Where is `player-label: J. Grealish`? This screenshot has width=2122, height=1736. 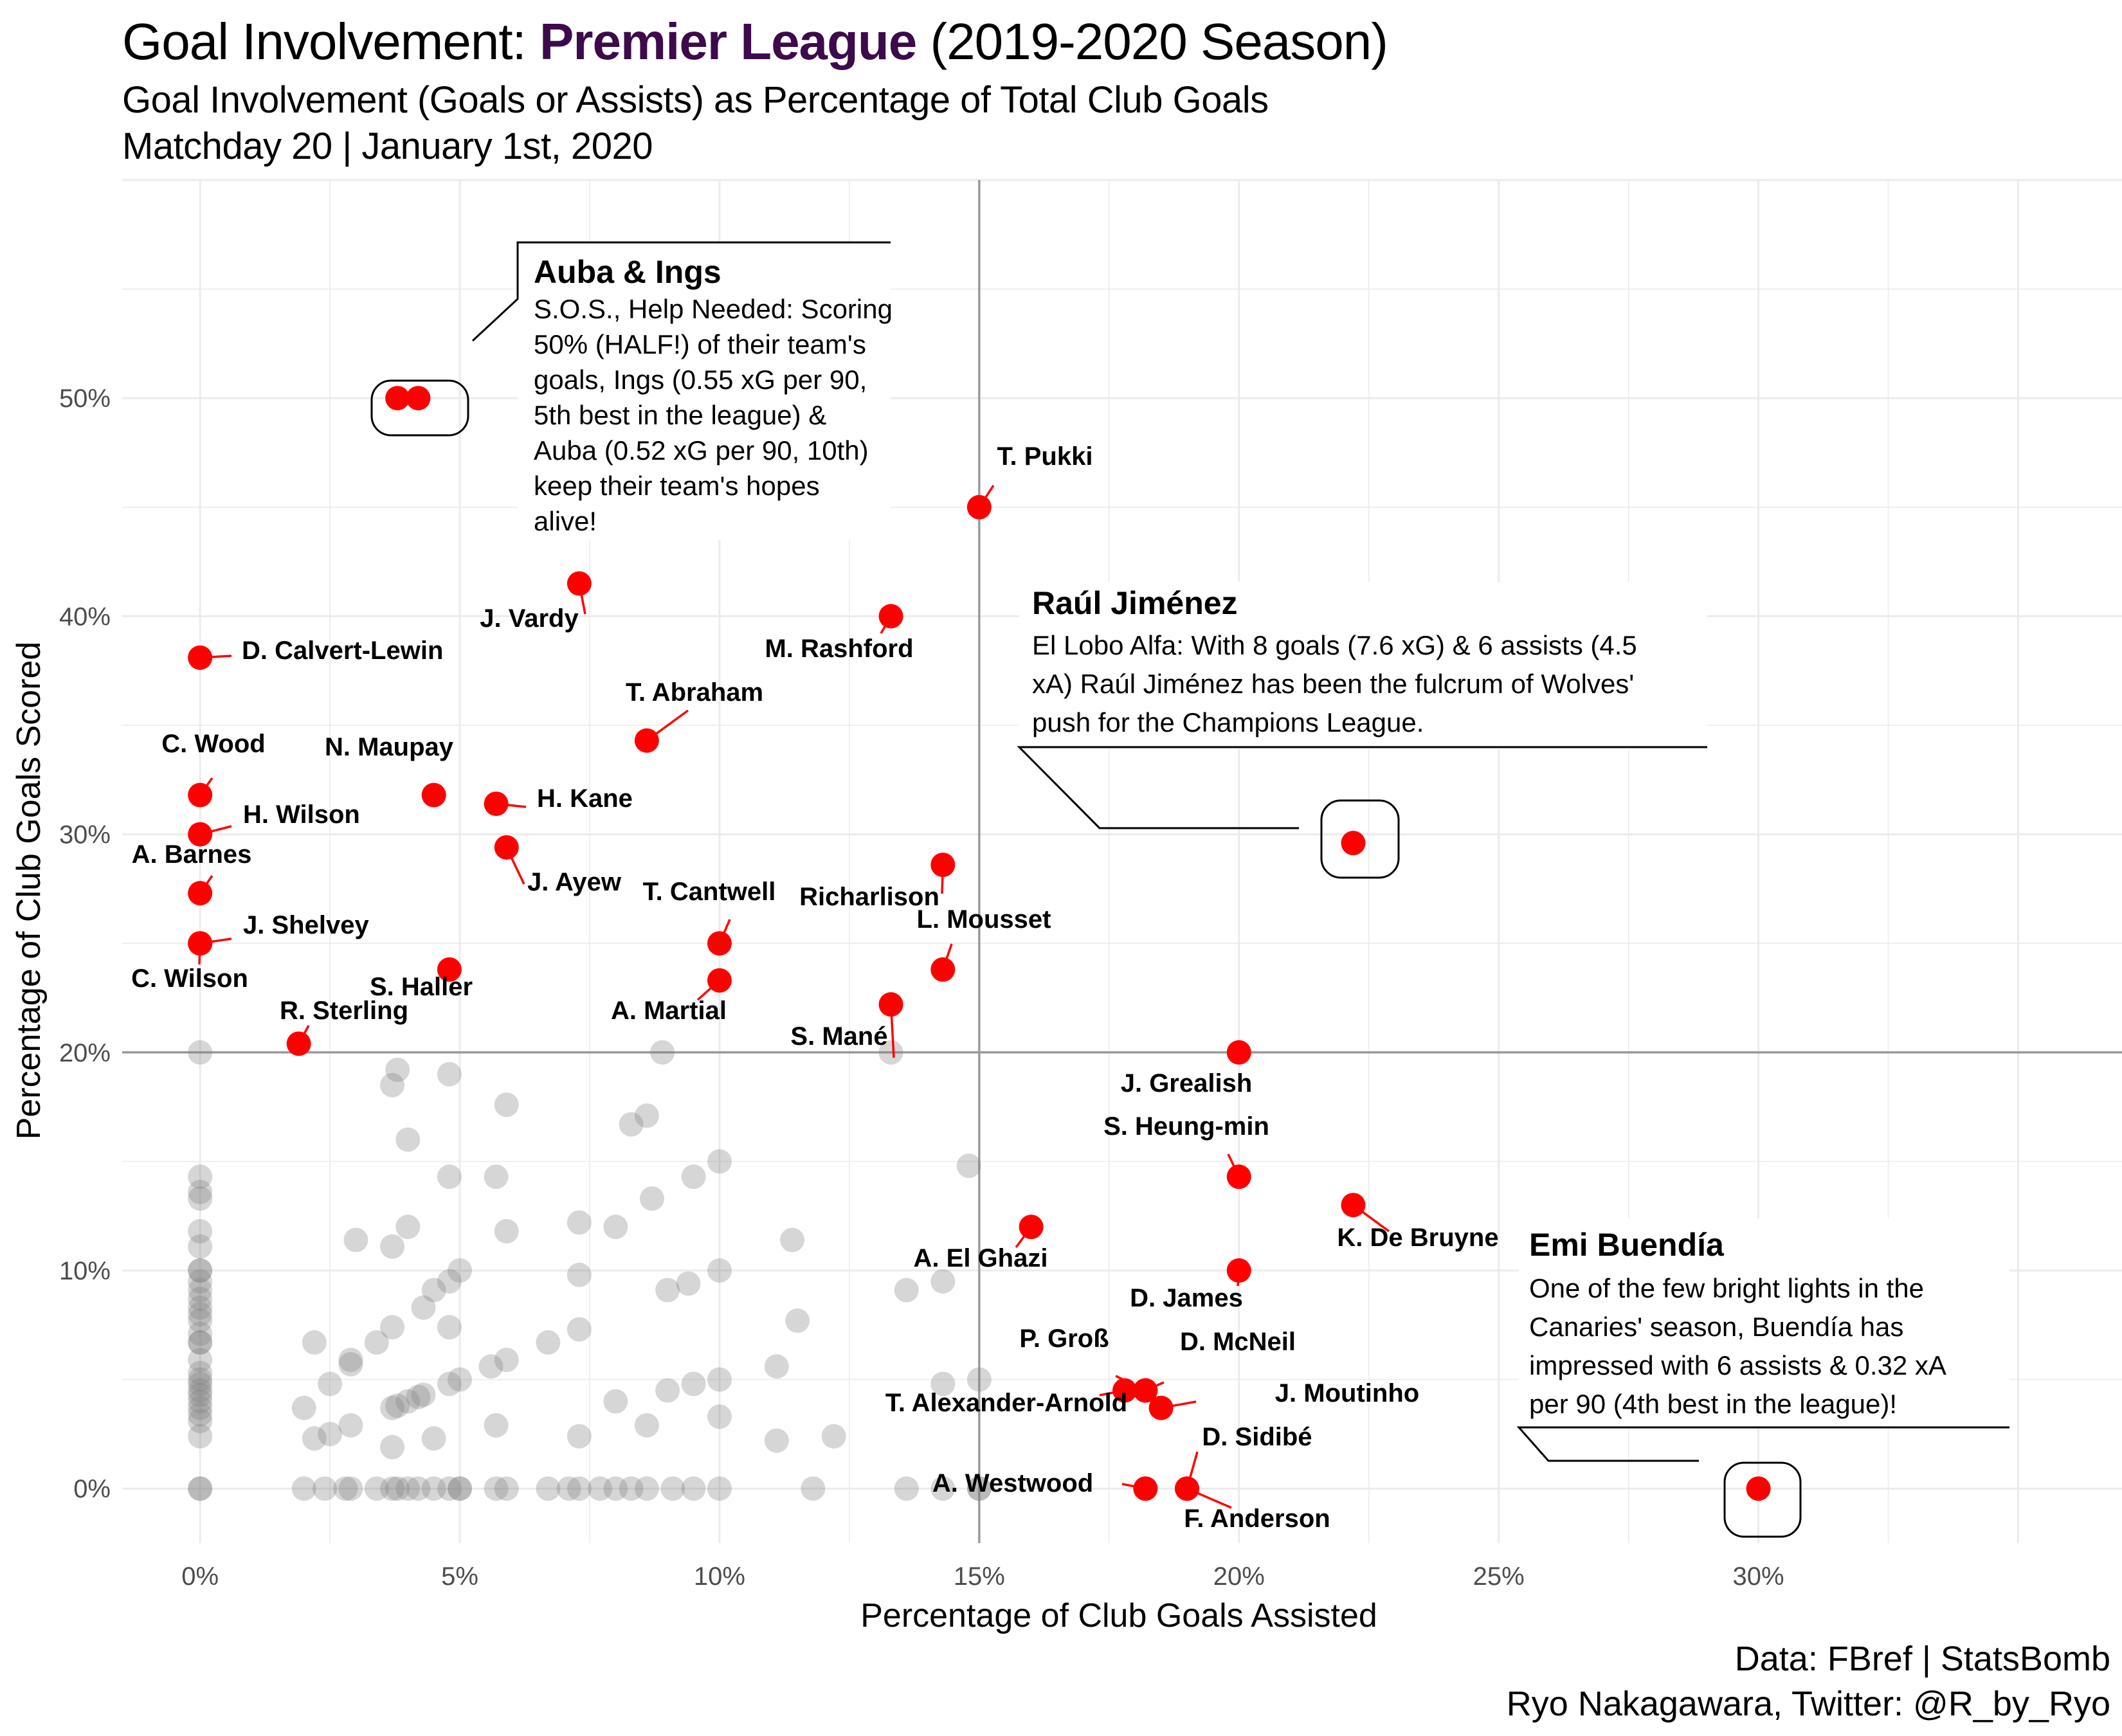 player-label: J. Grealish is located at coordinates (1187, 1083).